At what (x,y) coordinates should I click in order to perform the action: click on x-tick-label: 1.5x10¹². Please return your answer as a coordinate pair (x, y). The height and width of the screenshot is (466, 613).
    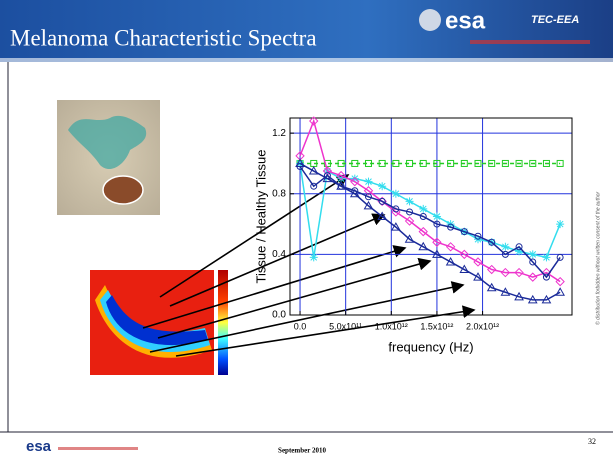
    Looking at the image, I should click on (436, 326).